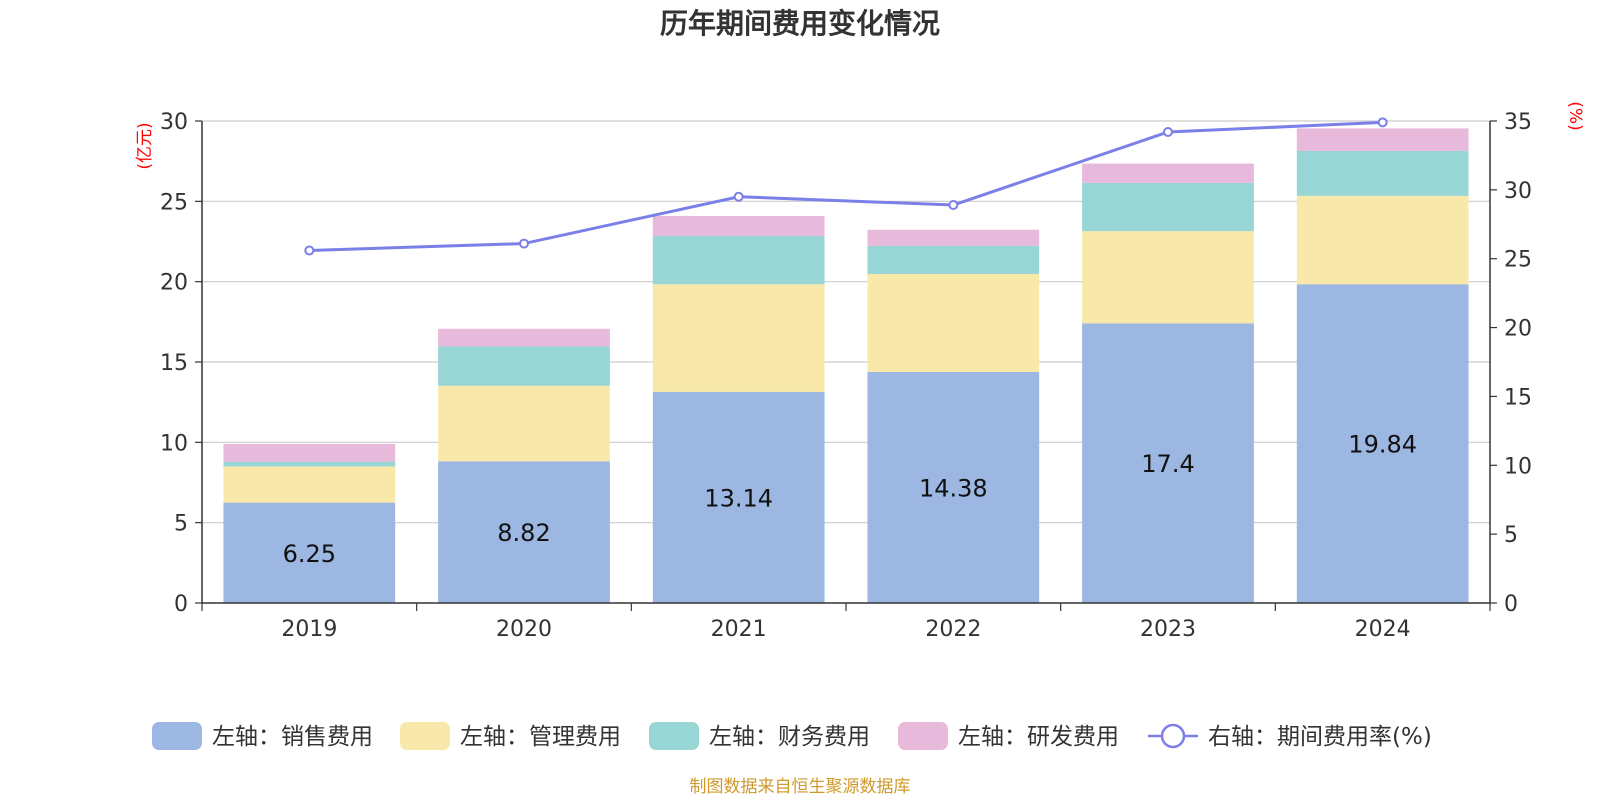 The image size is (1600, 800). I want to click on left-axis-tick-label: 30, so click(174, 122).